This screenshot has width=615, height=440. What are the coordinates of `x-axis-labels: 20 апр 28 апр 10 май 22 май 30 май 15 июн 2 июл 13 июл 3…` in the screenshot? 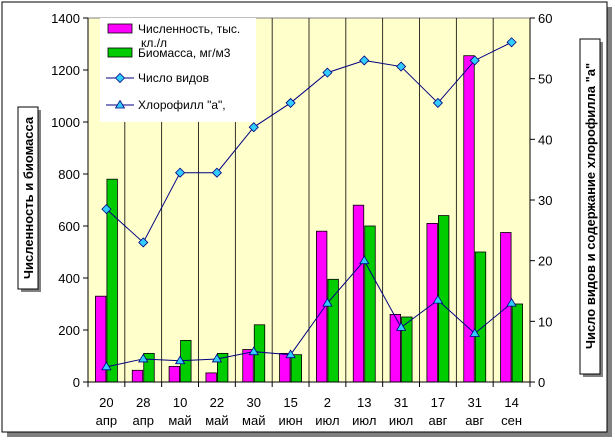 It's located at (309, 411).